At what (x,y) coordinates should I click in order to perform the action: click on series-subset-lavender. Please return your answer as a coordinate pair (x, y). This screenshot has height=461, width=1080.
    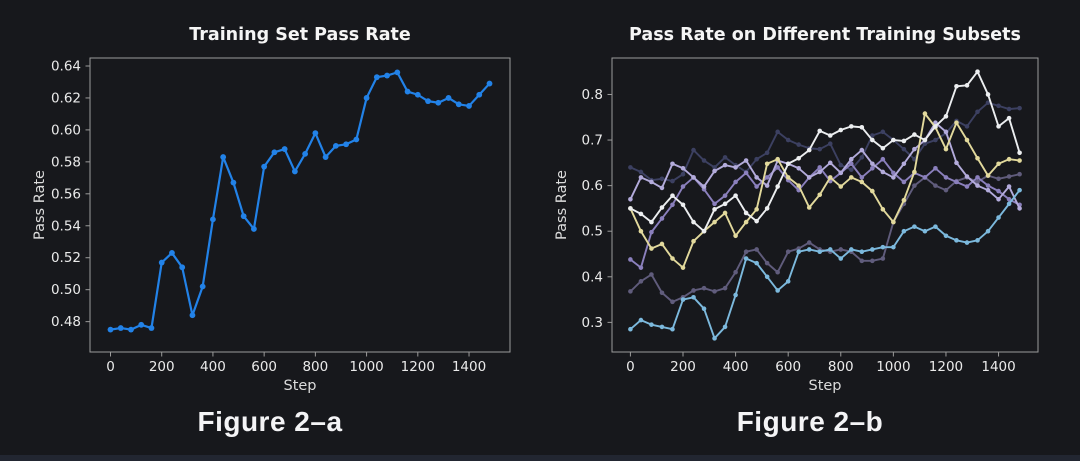
    Looking at the image, I should click on (825, 165).